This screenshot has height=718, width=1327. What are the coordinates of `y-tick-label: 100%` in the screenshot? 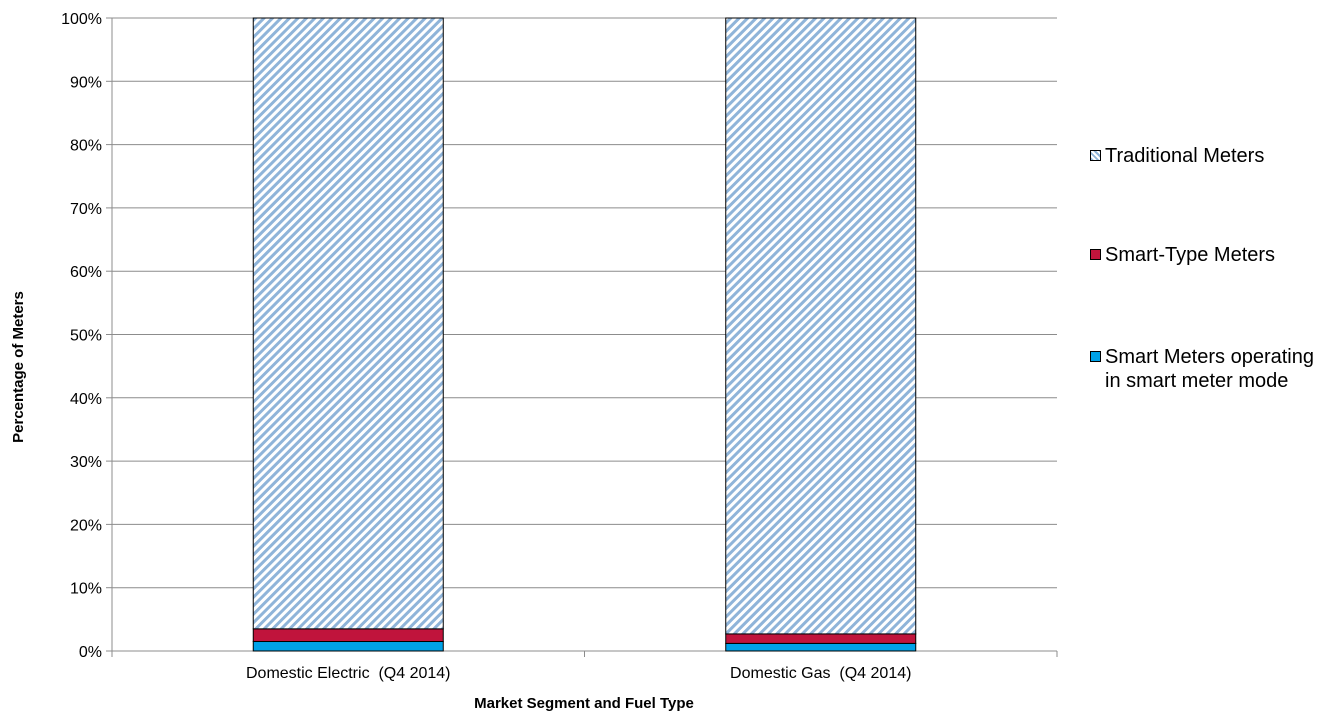 It's located at (81, 19).